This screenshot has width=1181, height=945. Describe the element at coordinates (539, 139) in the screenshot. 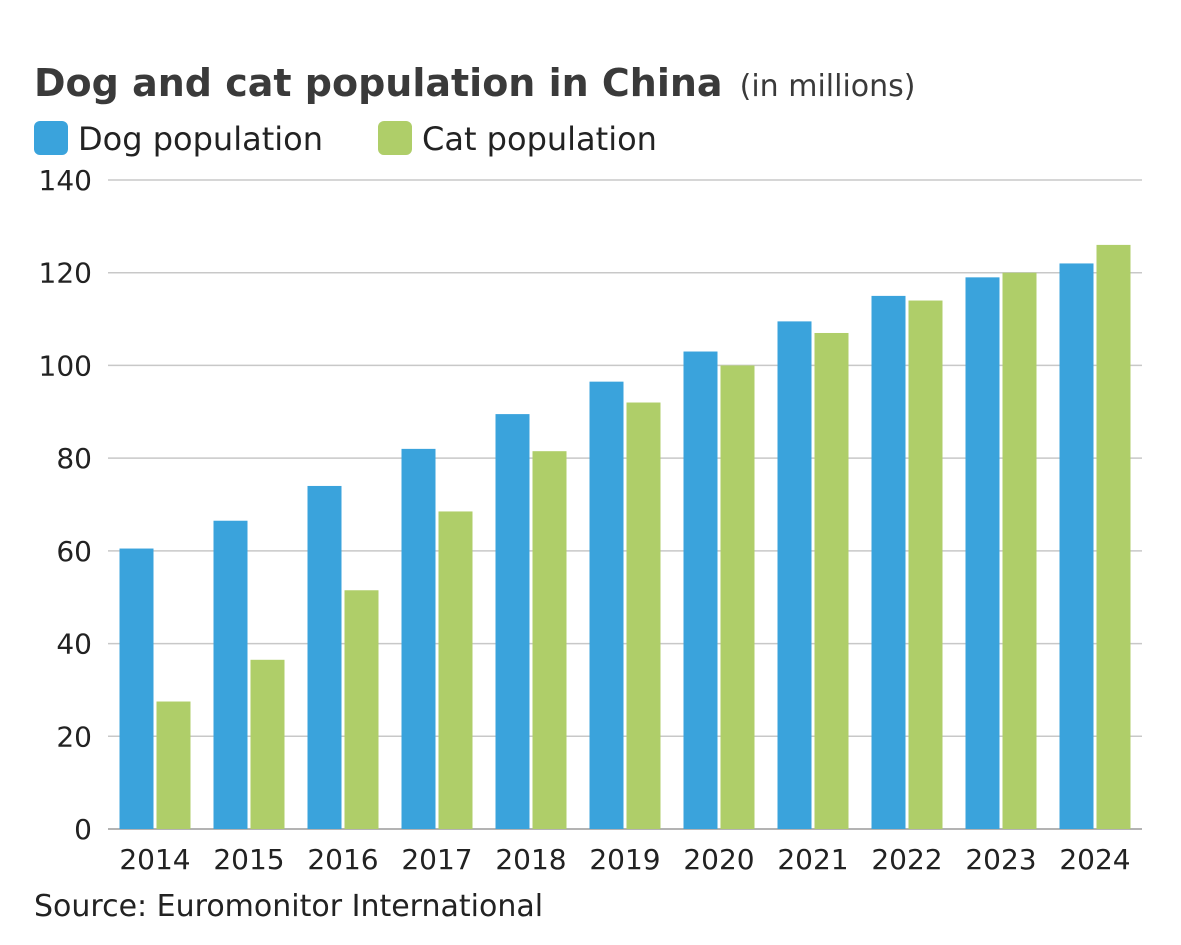

I see `legend-label-cat: Cat population` at that location.